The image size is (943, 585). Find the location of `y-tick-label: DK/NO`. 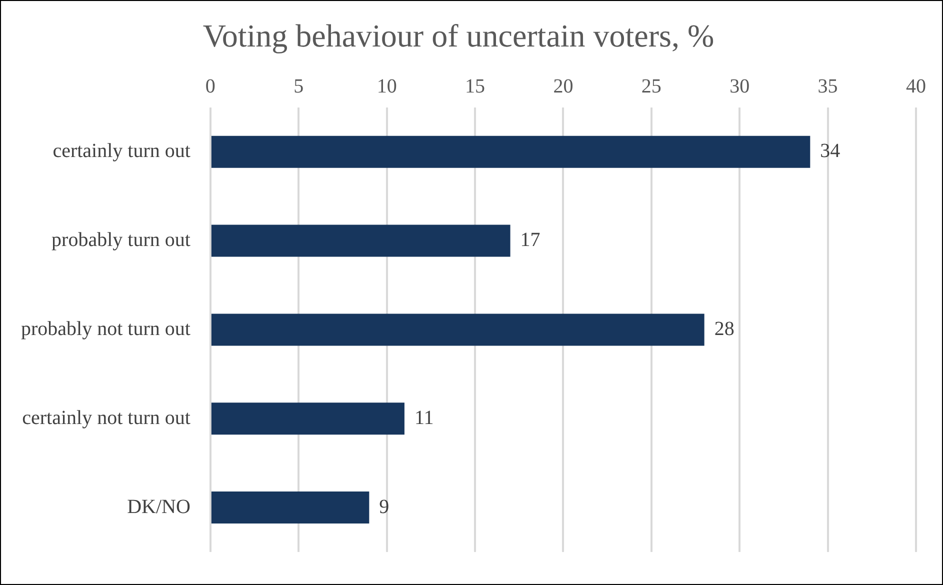

y-tick-label: DK/NO is located at coordinates (158, 507).